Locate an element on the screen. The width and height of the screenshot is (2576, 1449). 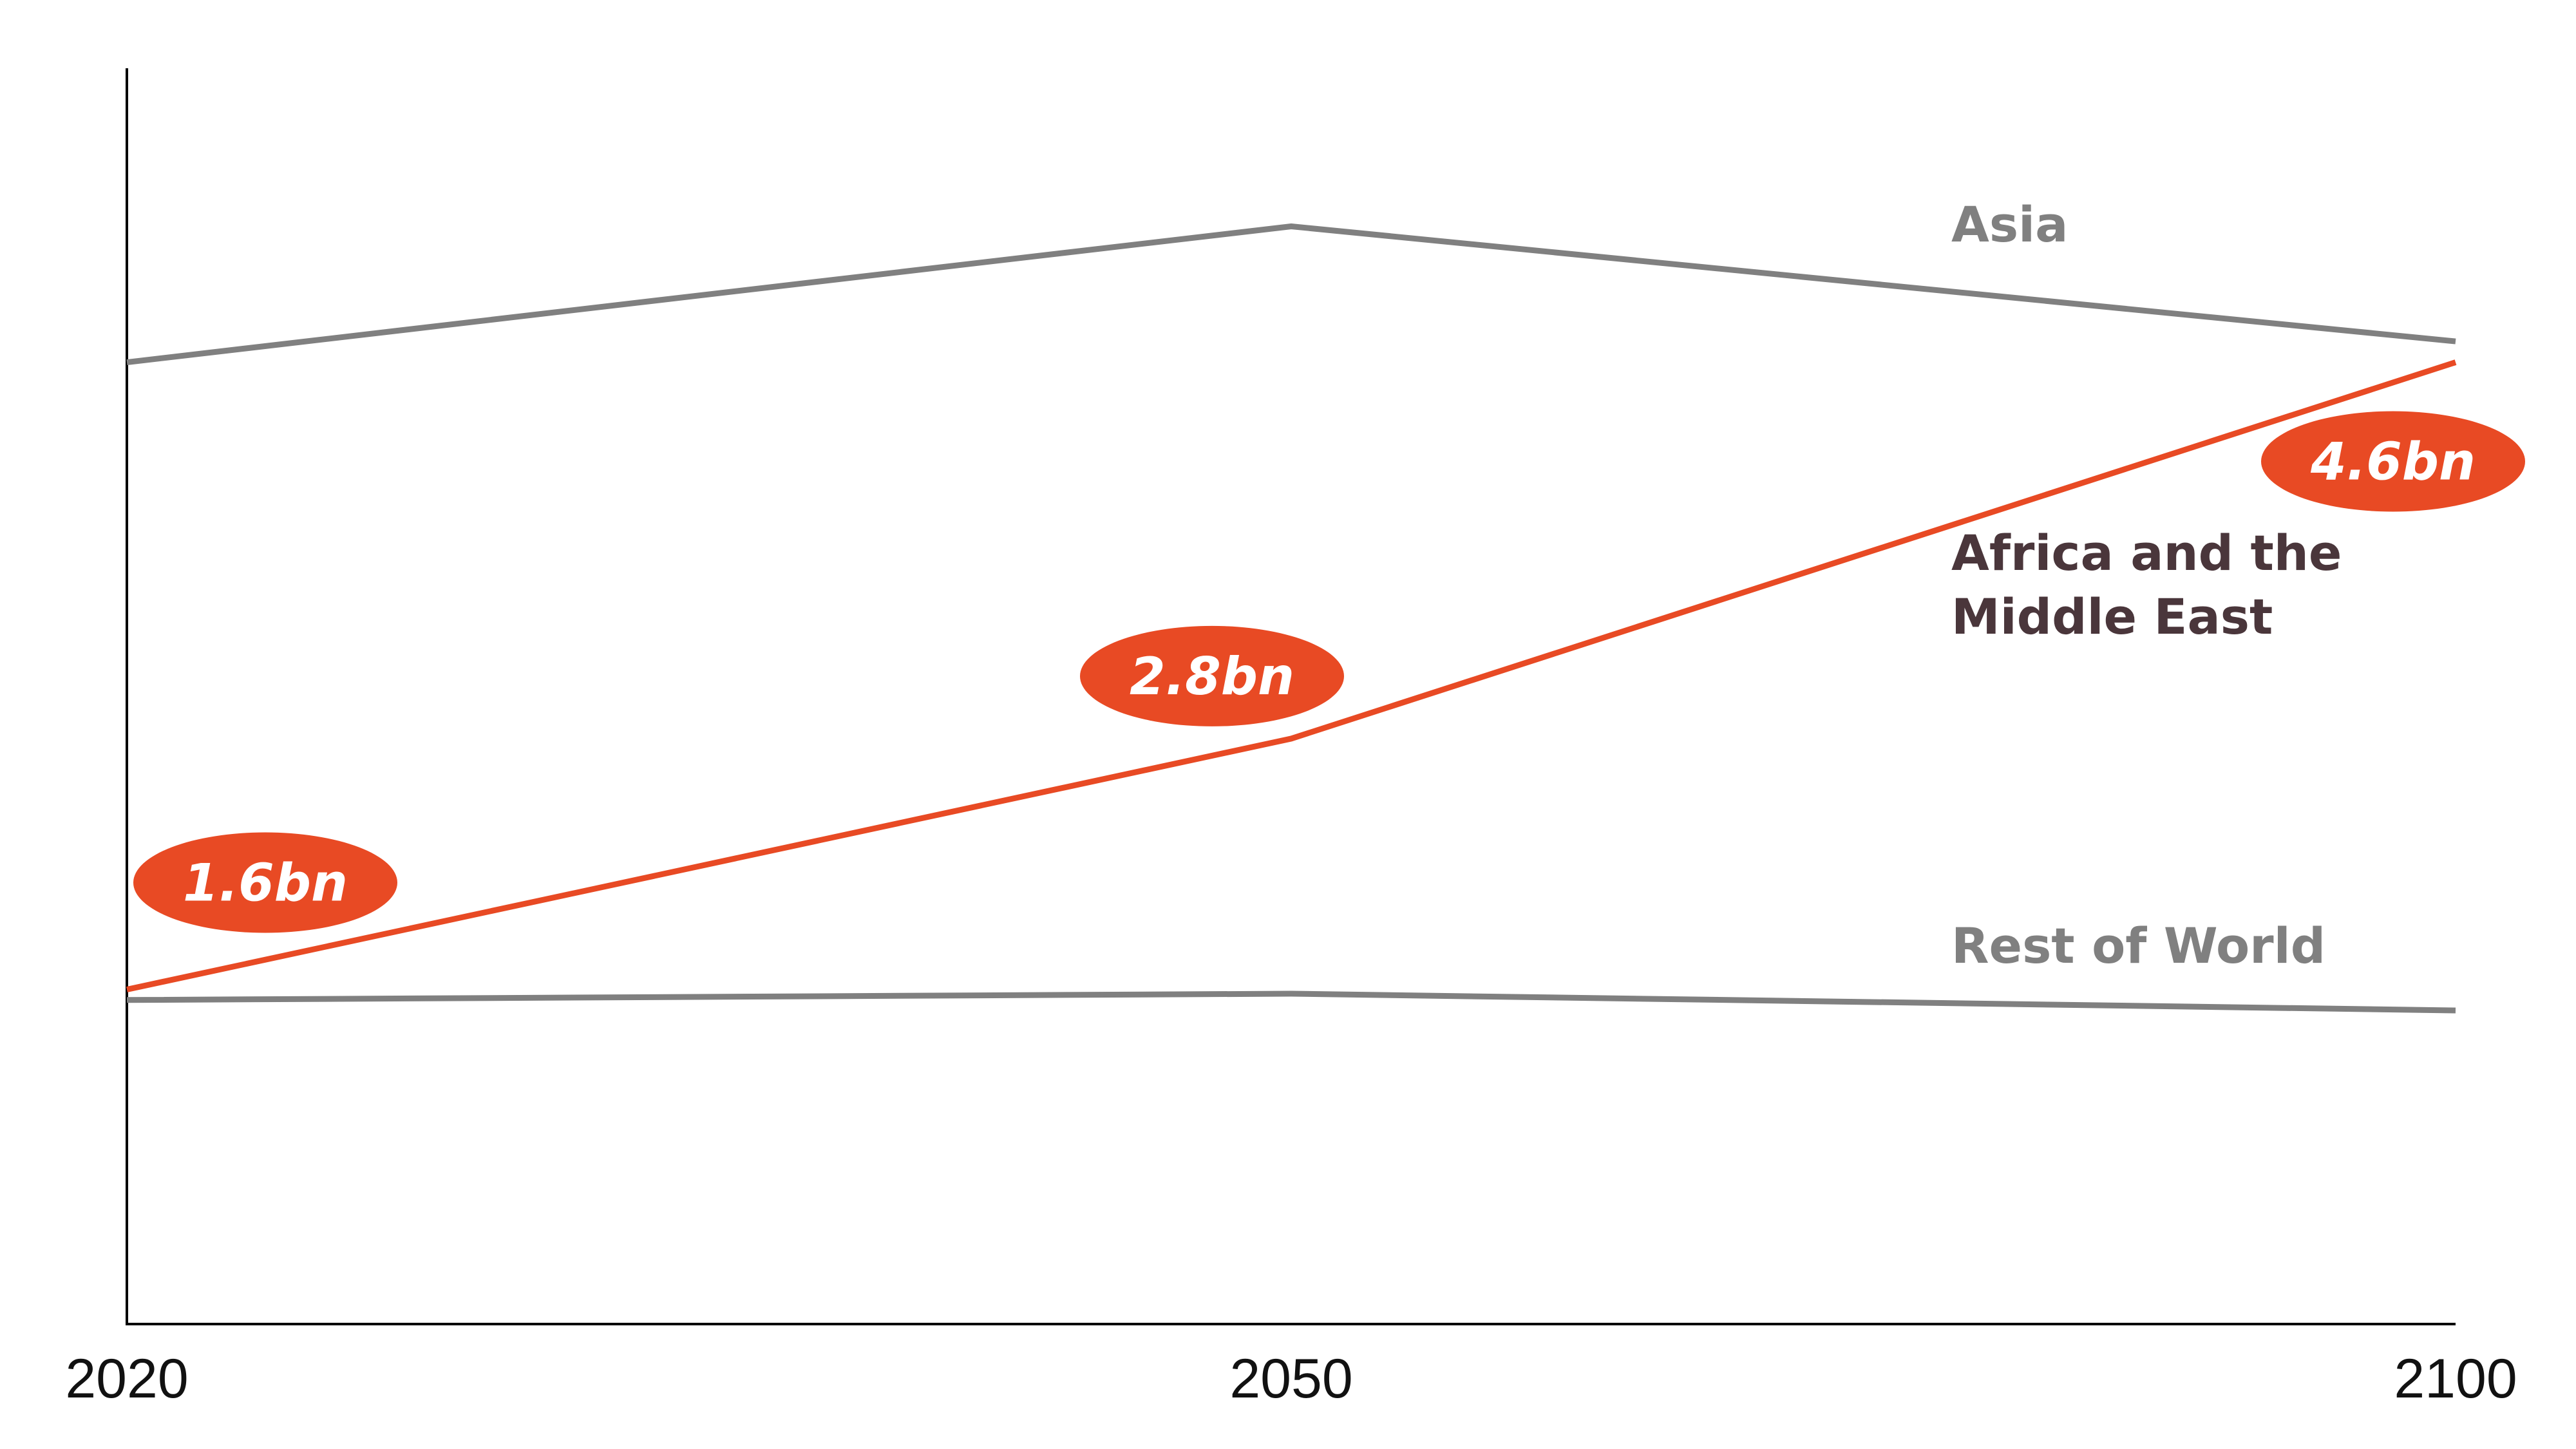
value-label: 2.8bn is located at coordinates (1212, 677).